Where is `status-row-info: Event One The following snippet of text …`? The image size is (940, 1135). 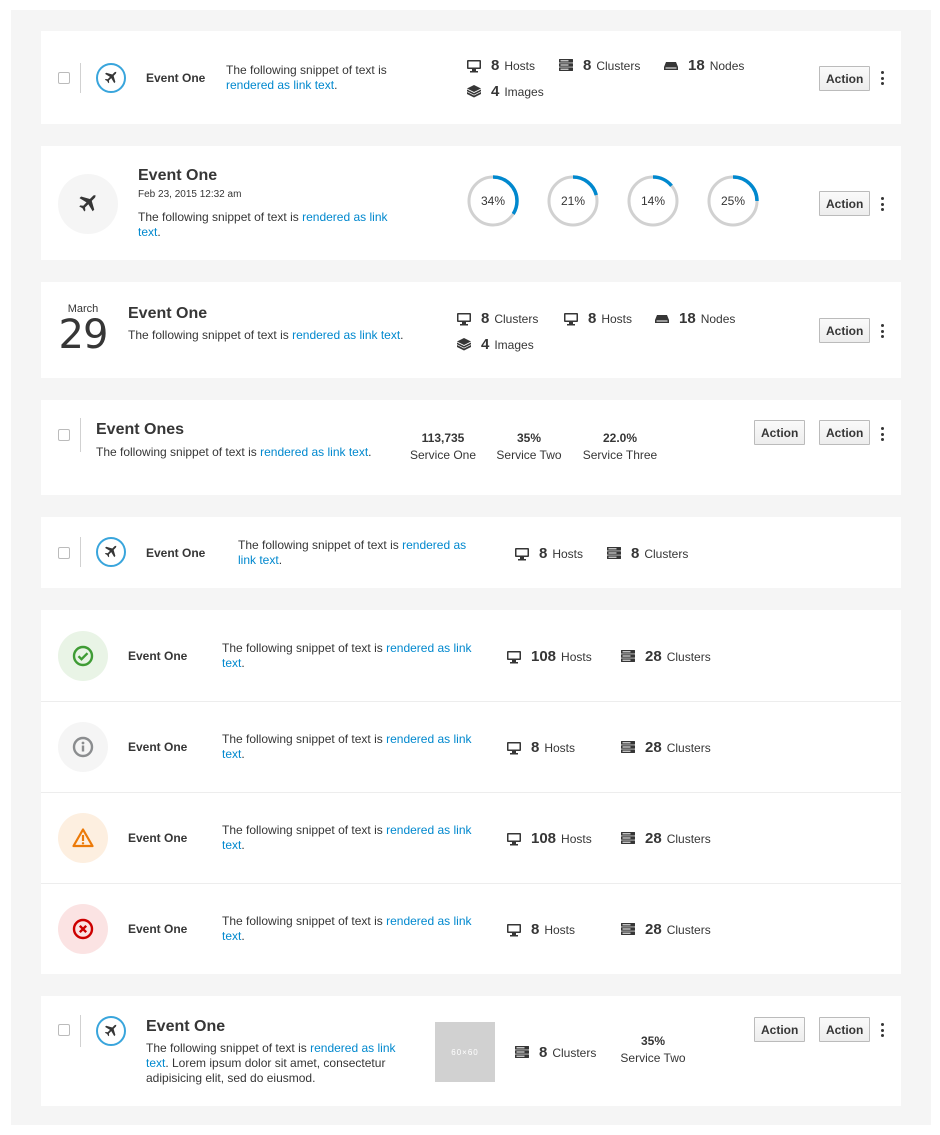 status-row-info: Event One The following snippet of text … is located at coordinates (471, 746).